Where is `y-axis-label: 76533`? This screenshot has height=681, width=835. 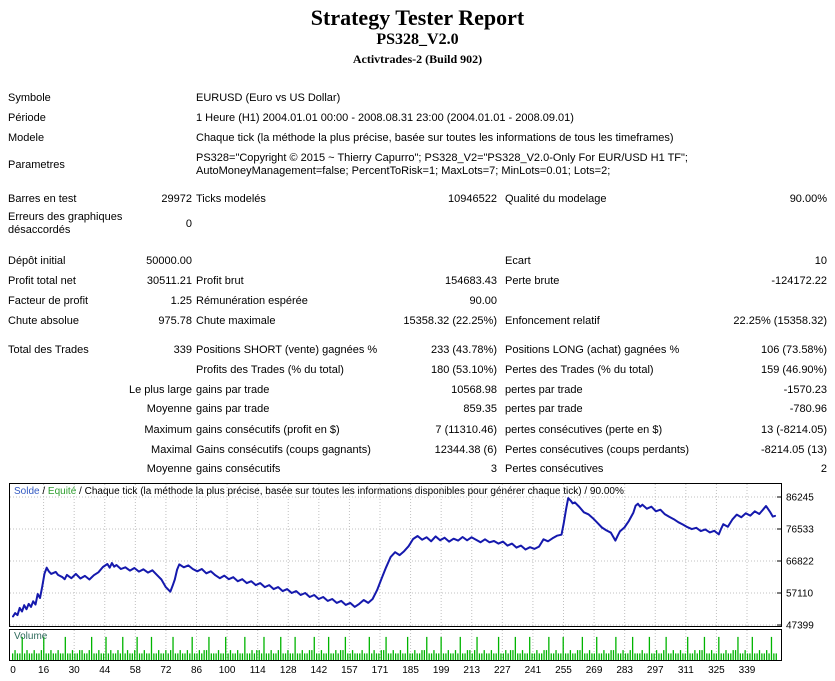
y-axis-label: 76533 is located at coordinates (800, 530).